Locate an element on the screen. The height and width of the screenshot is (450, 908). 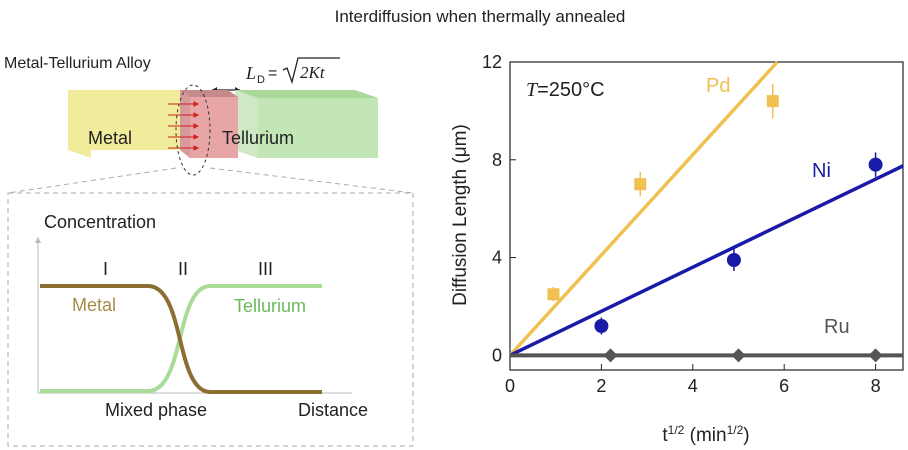
x-tick-label: 4 is located at coordinates (693, 386).